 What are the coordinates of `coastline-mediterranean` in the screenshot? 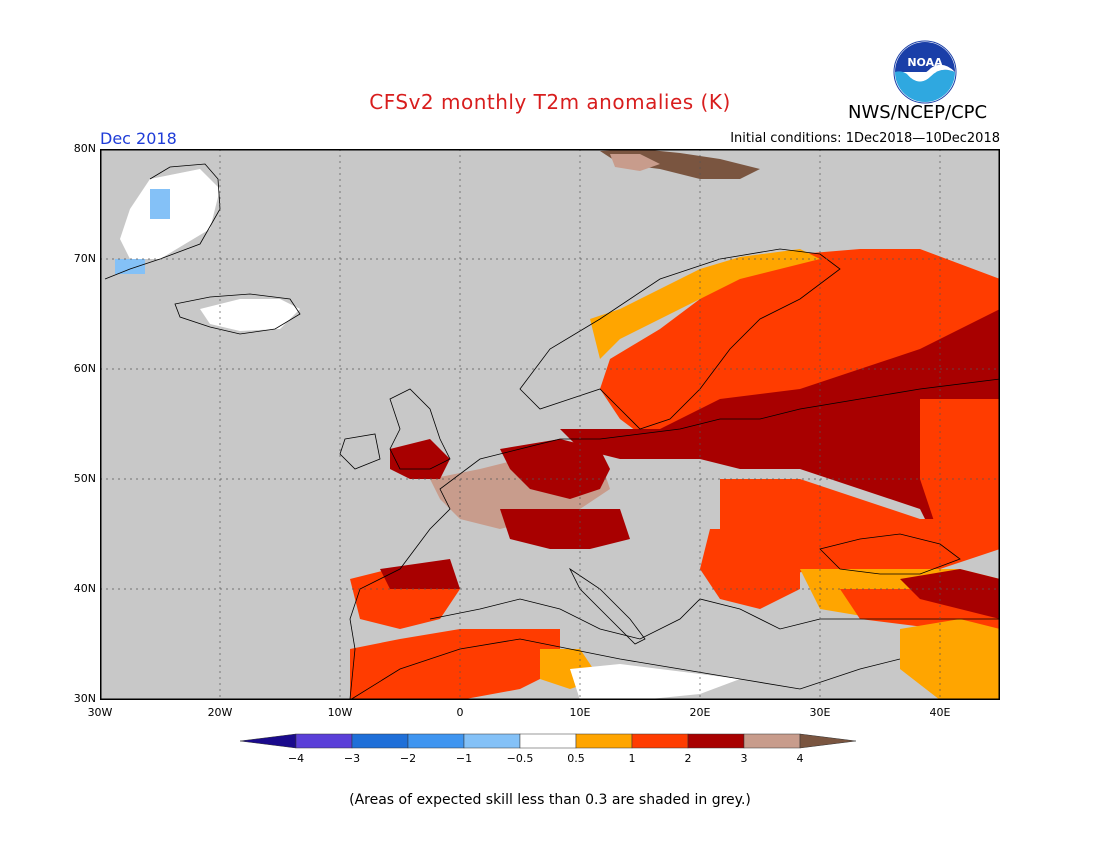 It's located at (714, 619).